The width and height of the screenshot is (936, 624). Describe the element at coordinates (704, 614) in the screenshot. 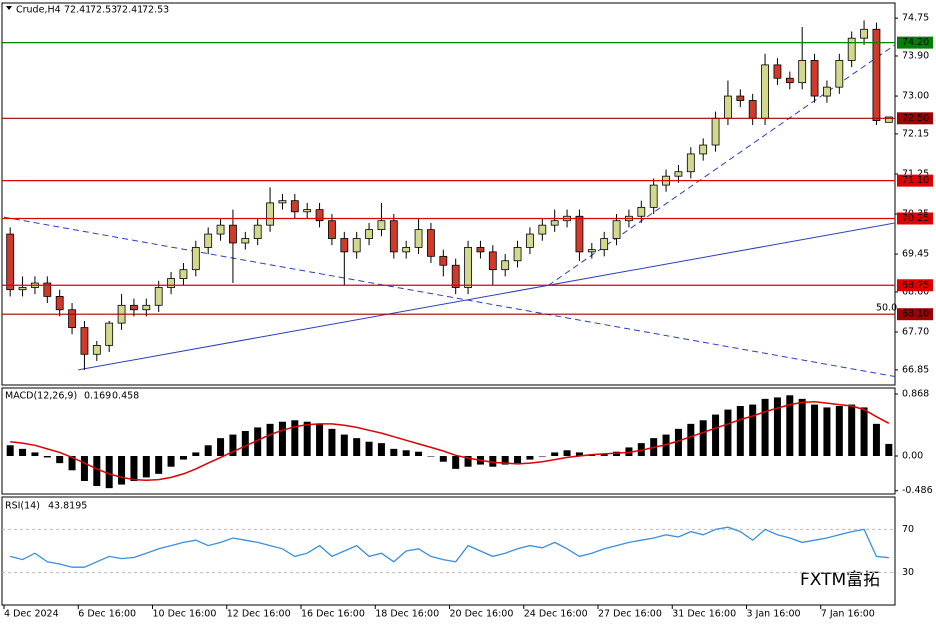

I see `x-tick-label: 31 Dec 16:00` at that location.